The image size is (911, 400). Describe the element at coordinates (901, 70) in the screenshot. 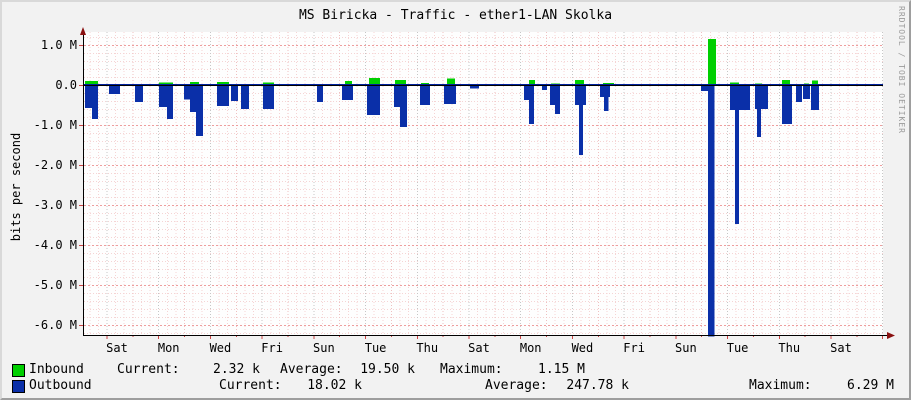

I see `rrdtool-watermark: RRDTOOL / TOBI OETIKER` at that location.